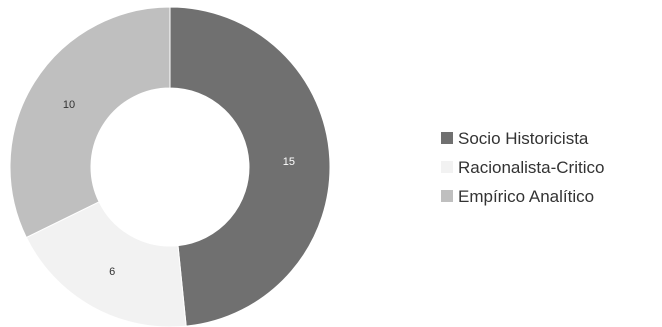 Image resolution: width=662 pixels, height=327 pixels. Describe the element at coordinates (447, 167) in the screenshot. I see `legend-swatch-racionalista-critico` at that location.